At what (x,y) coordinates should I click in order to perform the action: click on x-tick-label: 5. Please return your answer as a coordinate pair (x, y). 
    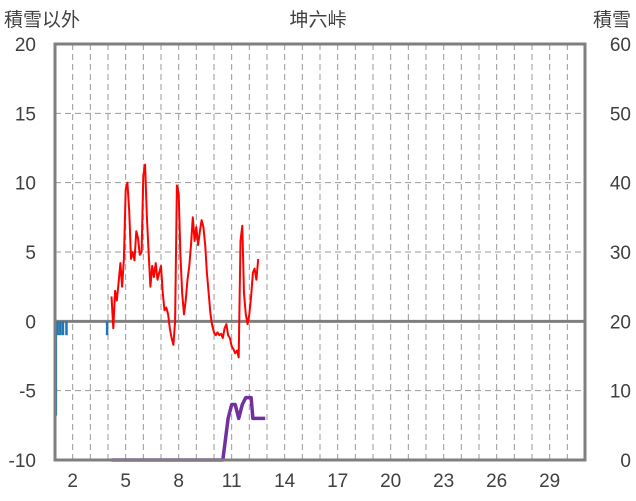
    Looking at the image, I should click on (125, 481).